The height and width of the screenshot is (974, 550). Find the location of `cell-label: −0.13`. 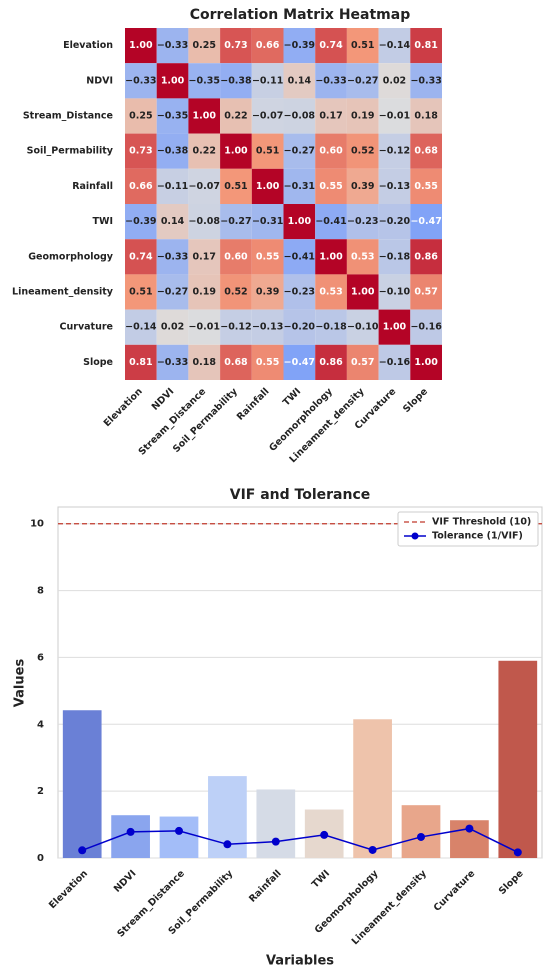

cell-label: −0.13 is located at coordinates (394, 186).